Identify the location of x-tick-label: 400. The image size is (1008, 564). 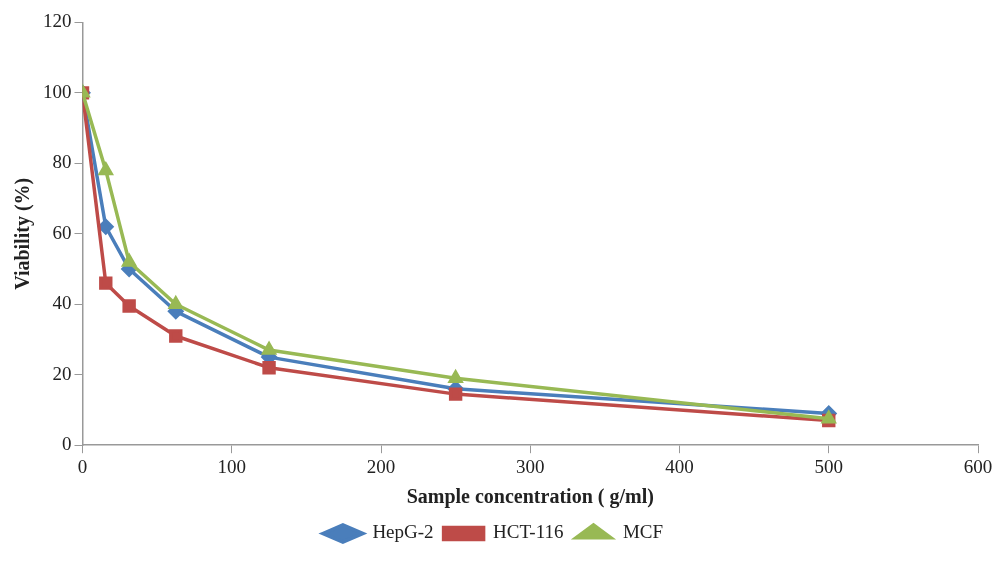
(679, 466).